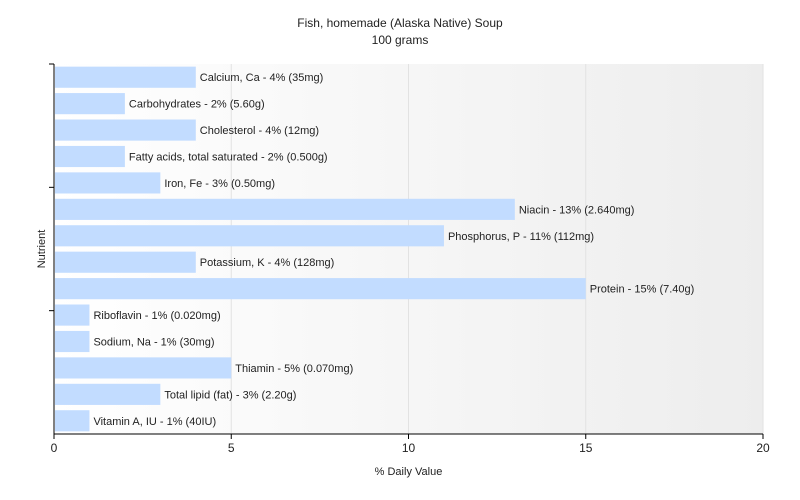 The image size is (800, 500). What do you see at coordinates (154, 422) in the screenshot?
I see `bar-label: Vitamin A, IU - 1% (40IU)` at bounding box center [154, 422].